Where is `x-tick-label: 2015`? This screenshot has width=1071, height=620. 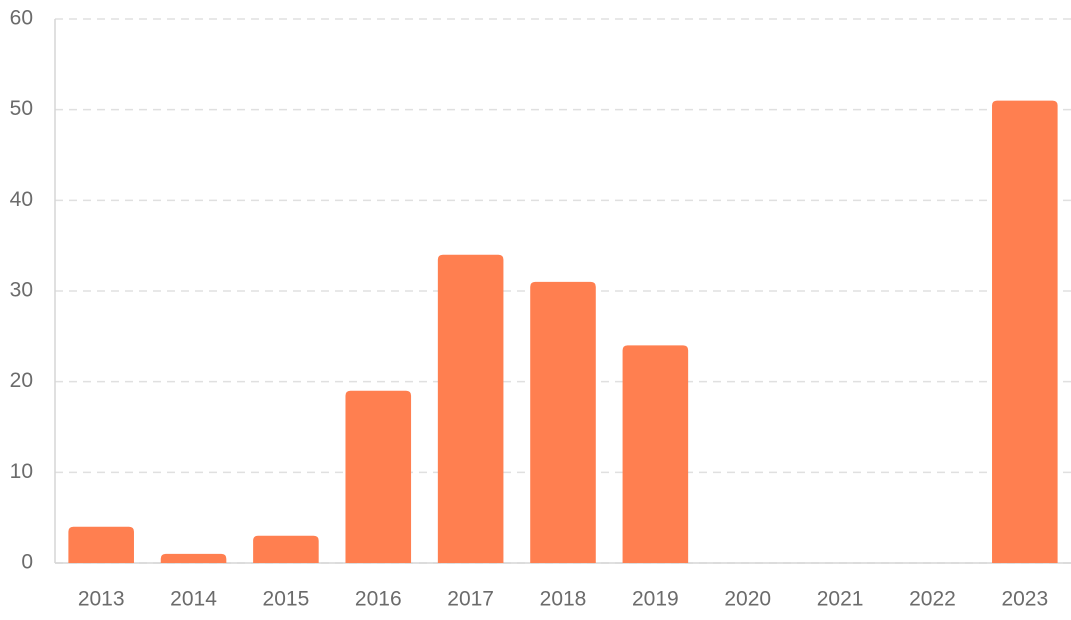
x-tick-label: 2015 is located at coordinates (286, 599).